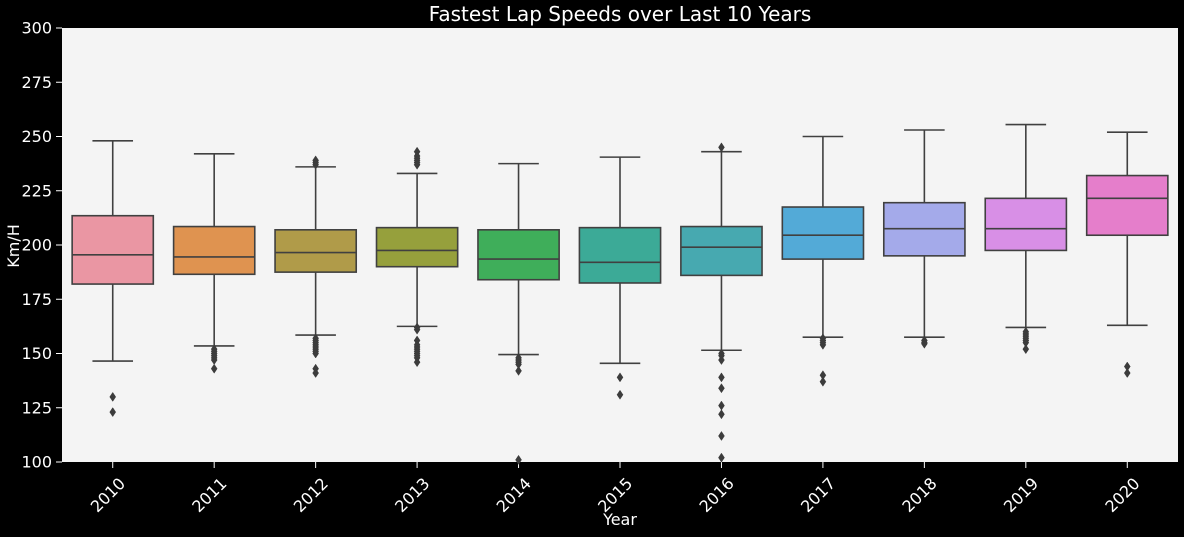 This screenshot has width=1184, height=537. I want to click on y-tick-label: 150, so click(36, 353).